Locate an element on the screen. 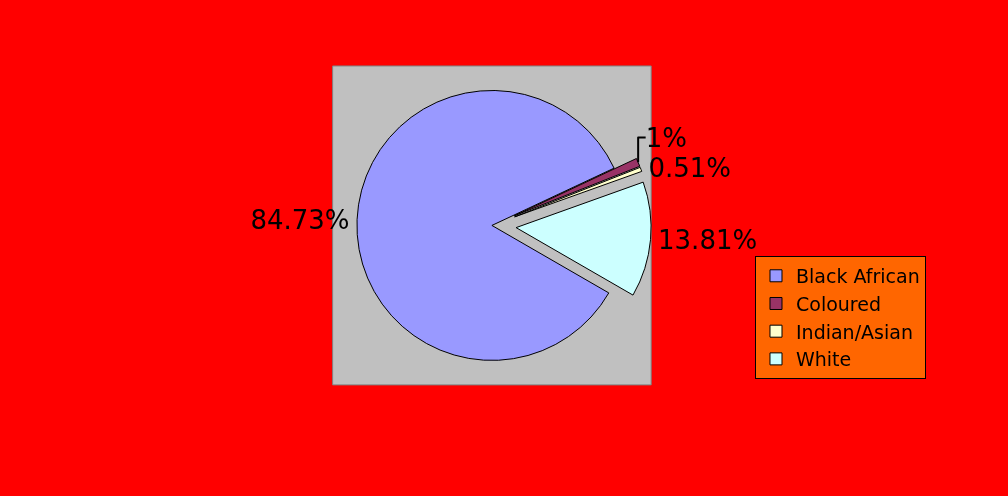 This screenshot has width=1008, height=496. data-label: 13.81% is located at coordinates (708, 239).